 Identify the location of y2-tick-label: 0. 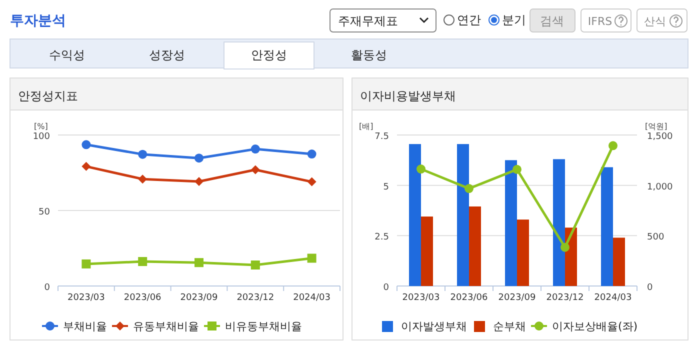
(650, 288).